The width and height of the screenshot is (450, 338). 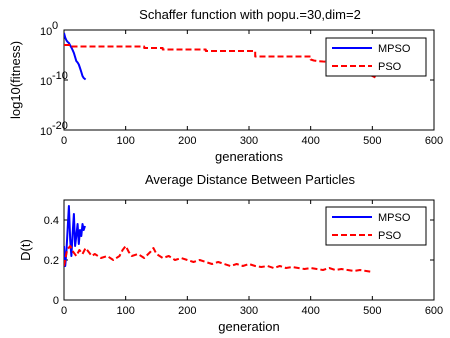 I want to click on fitness-x-tick-label: 300, so click(x=249, y=141).